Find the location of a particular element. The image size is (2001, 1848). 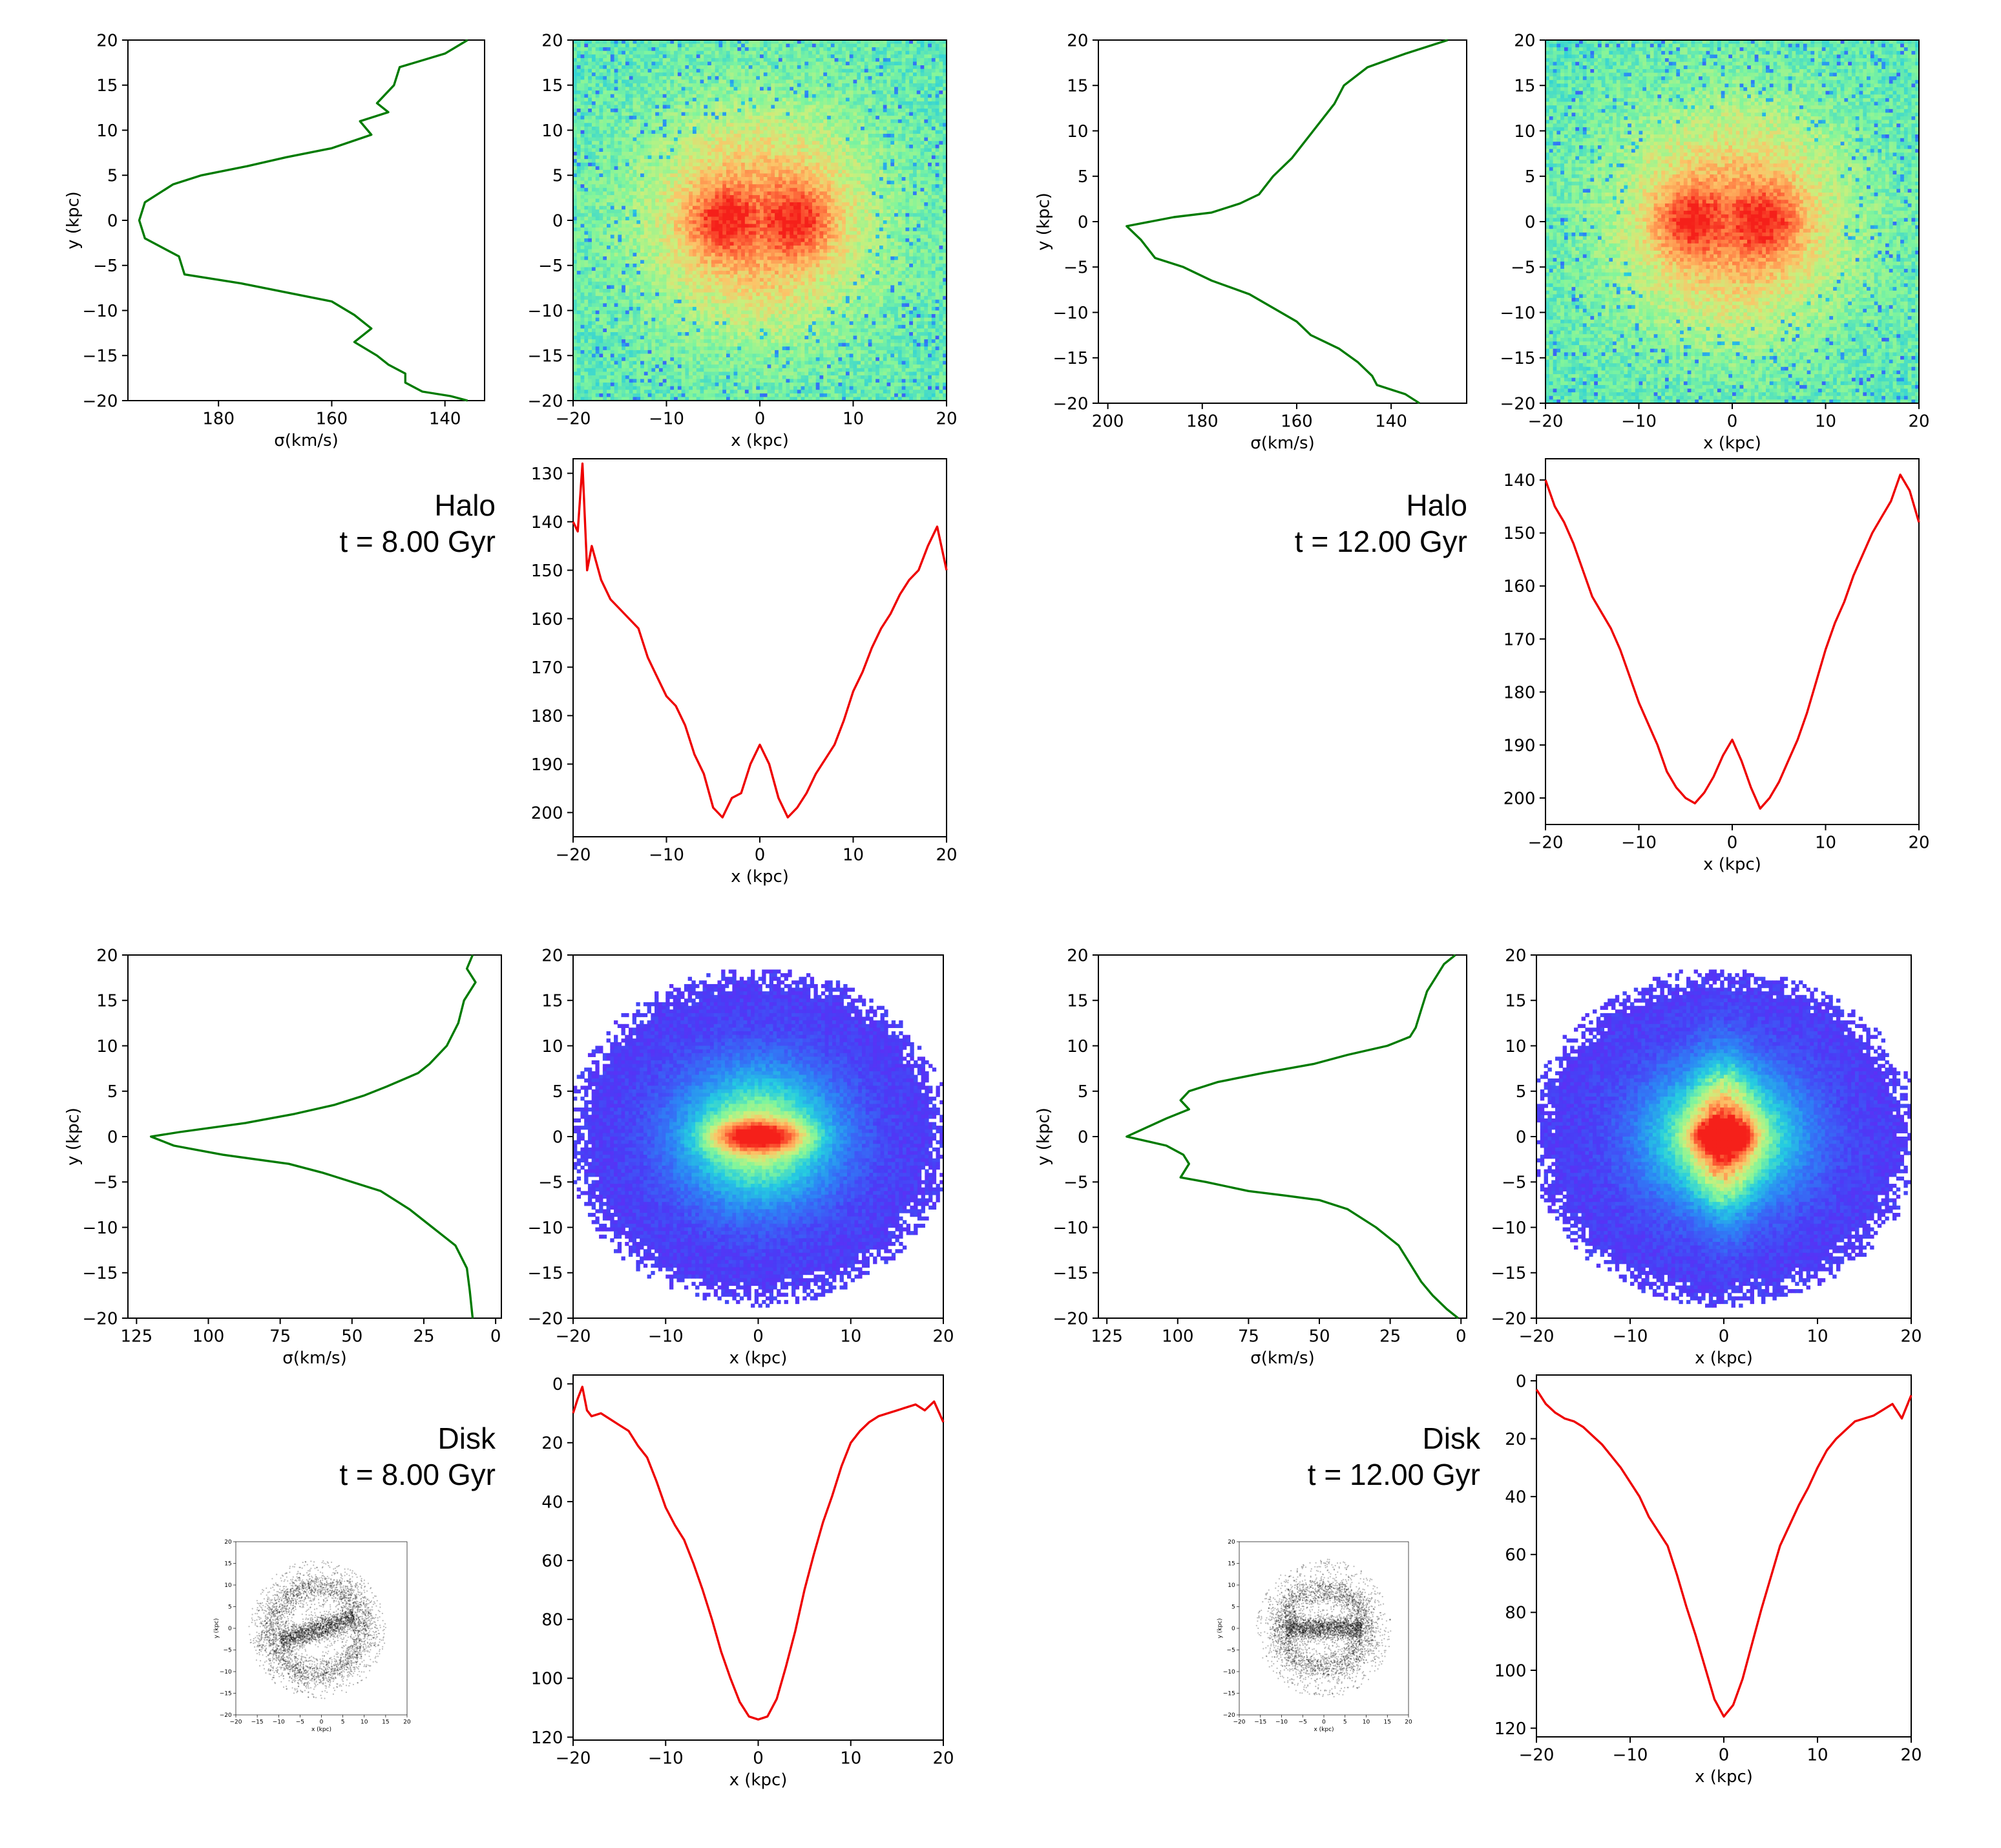

y-tick-label: 170 is located at coordinates (1520, 639).